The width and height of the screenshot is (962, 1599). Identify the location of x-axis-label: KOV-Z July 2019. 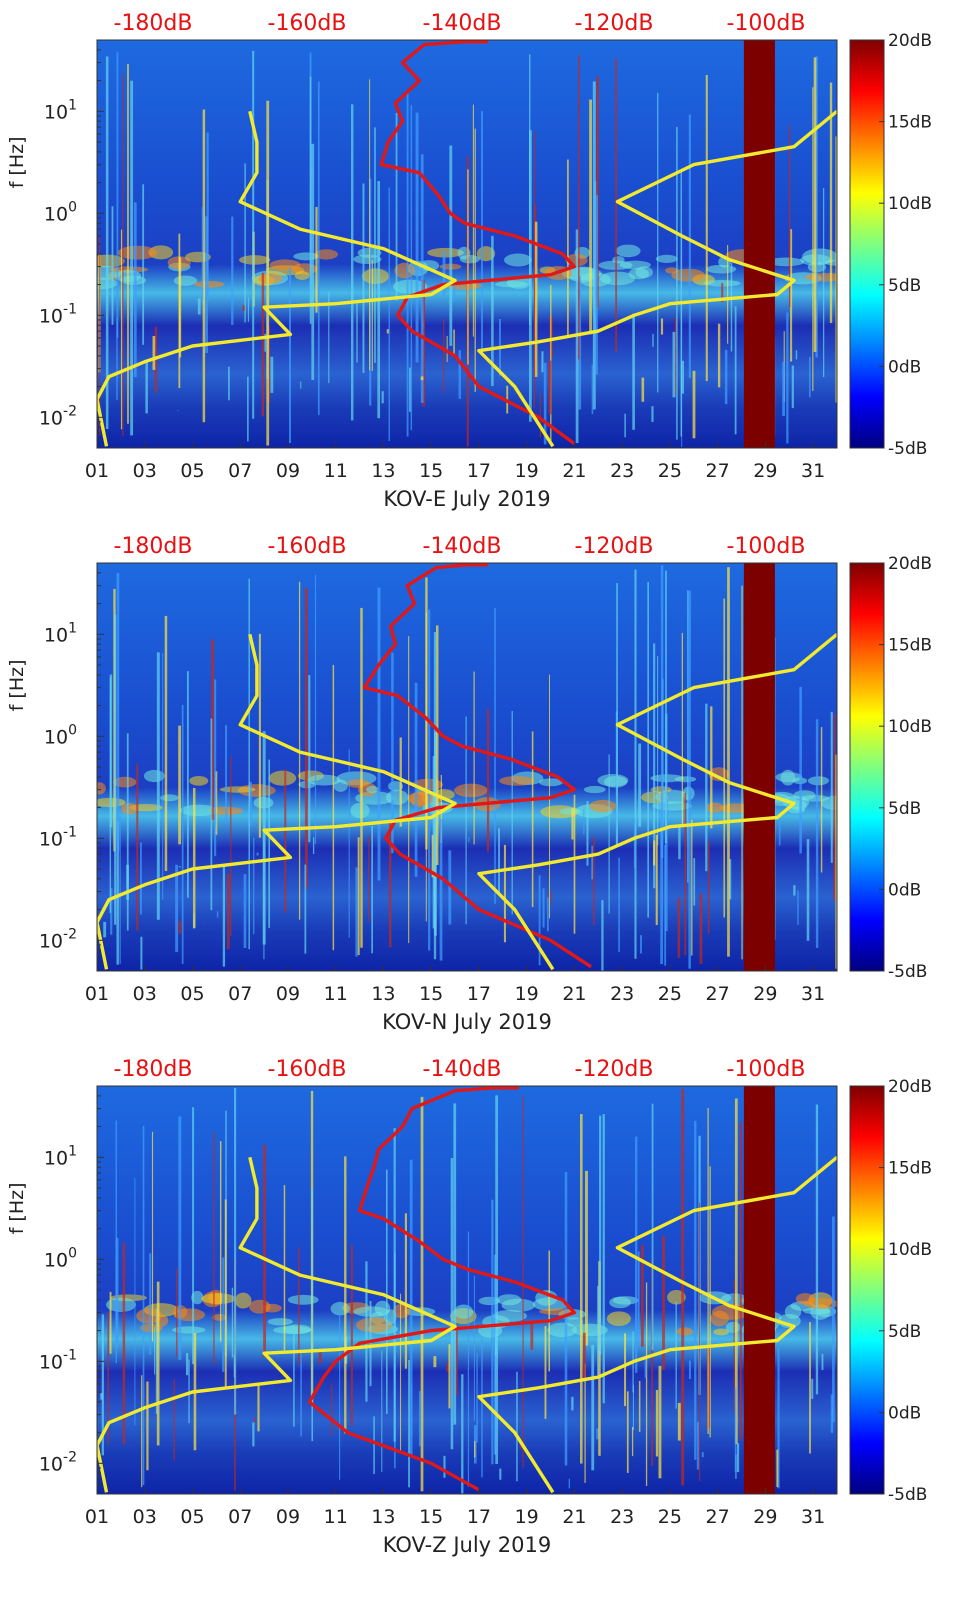
(467, 1545).